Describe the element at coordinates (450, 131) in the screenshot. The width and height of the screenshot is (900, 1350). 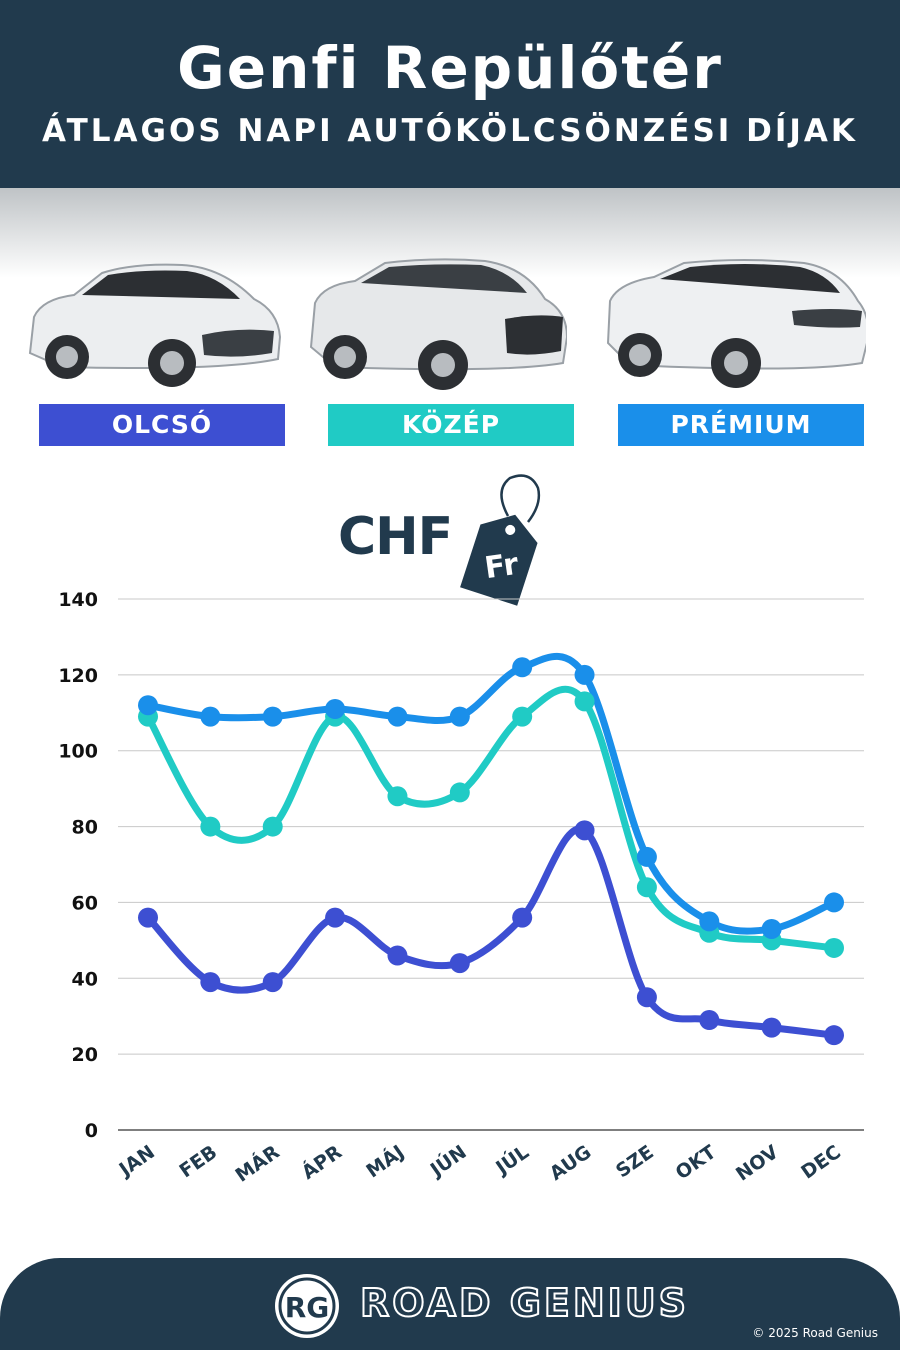
I see `page-subtitle: ÁTLAGOS NAPI AUTÓKÖLCSÖNZÉSI DÍJAK` at that location.